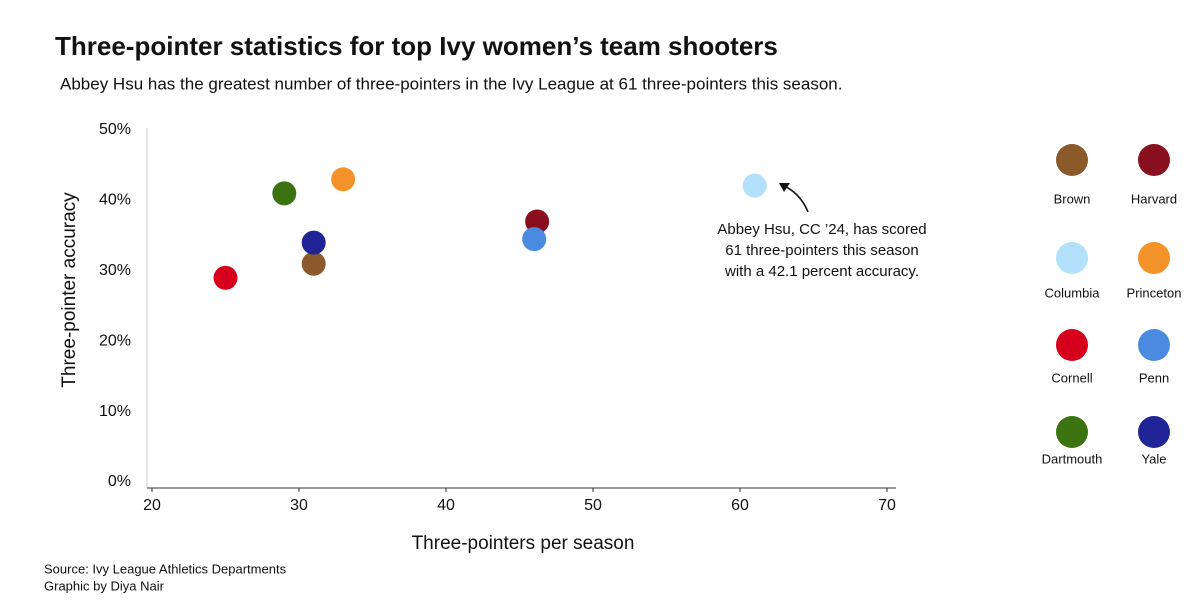  I want to click on legend-label: Brown, so click(1072, 198).